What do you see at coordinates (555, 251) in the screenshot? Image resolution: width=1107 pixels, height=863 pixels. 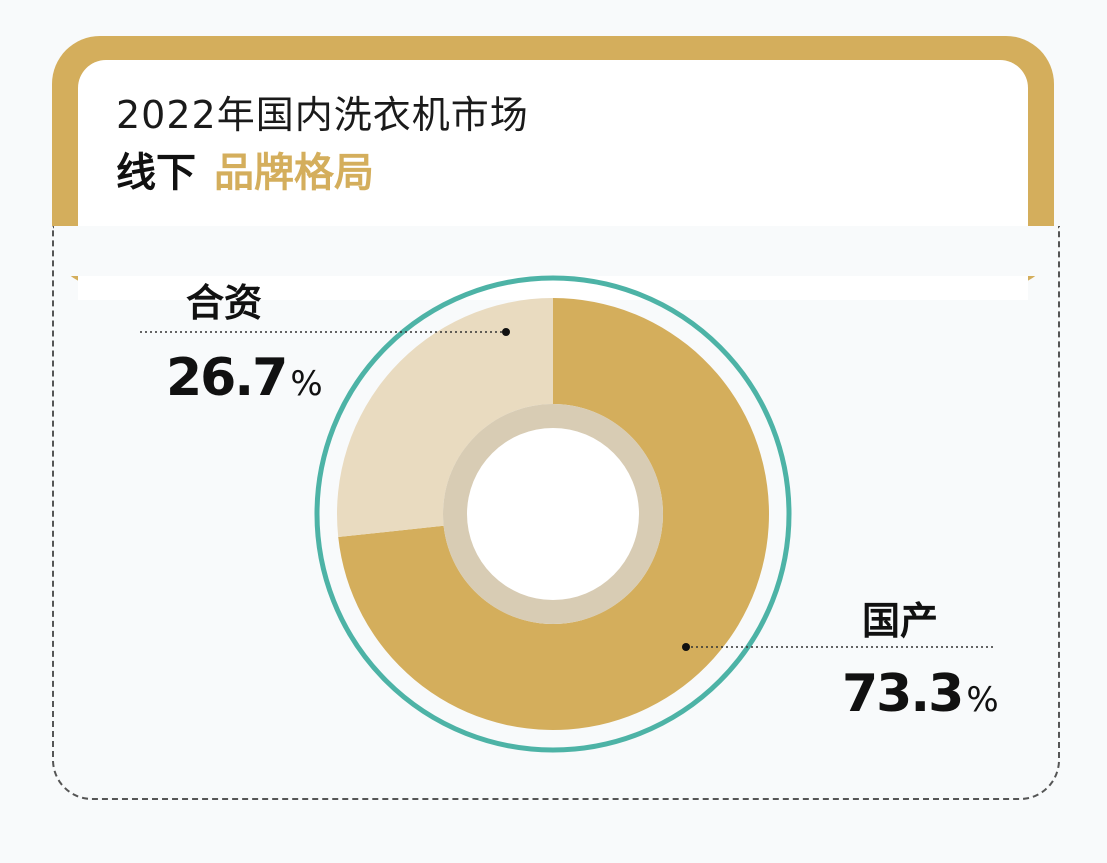 I see `header-fade` at bounding box center [555, 251].